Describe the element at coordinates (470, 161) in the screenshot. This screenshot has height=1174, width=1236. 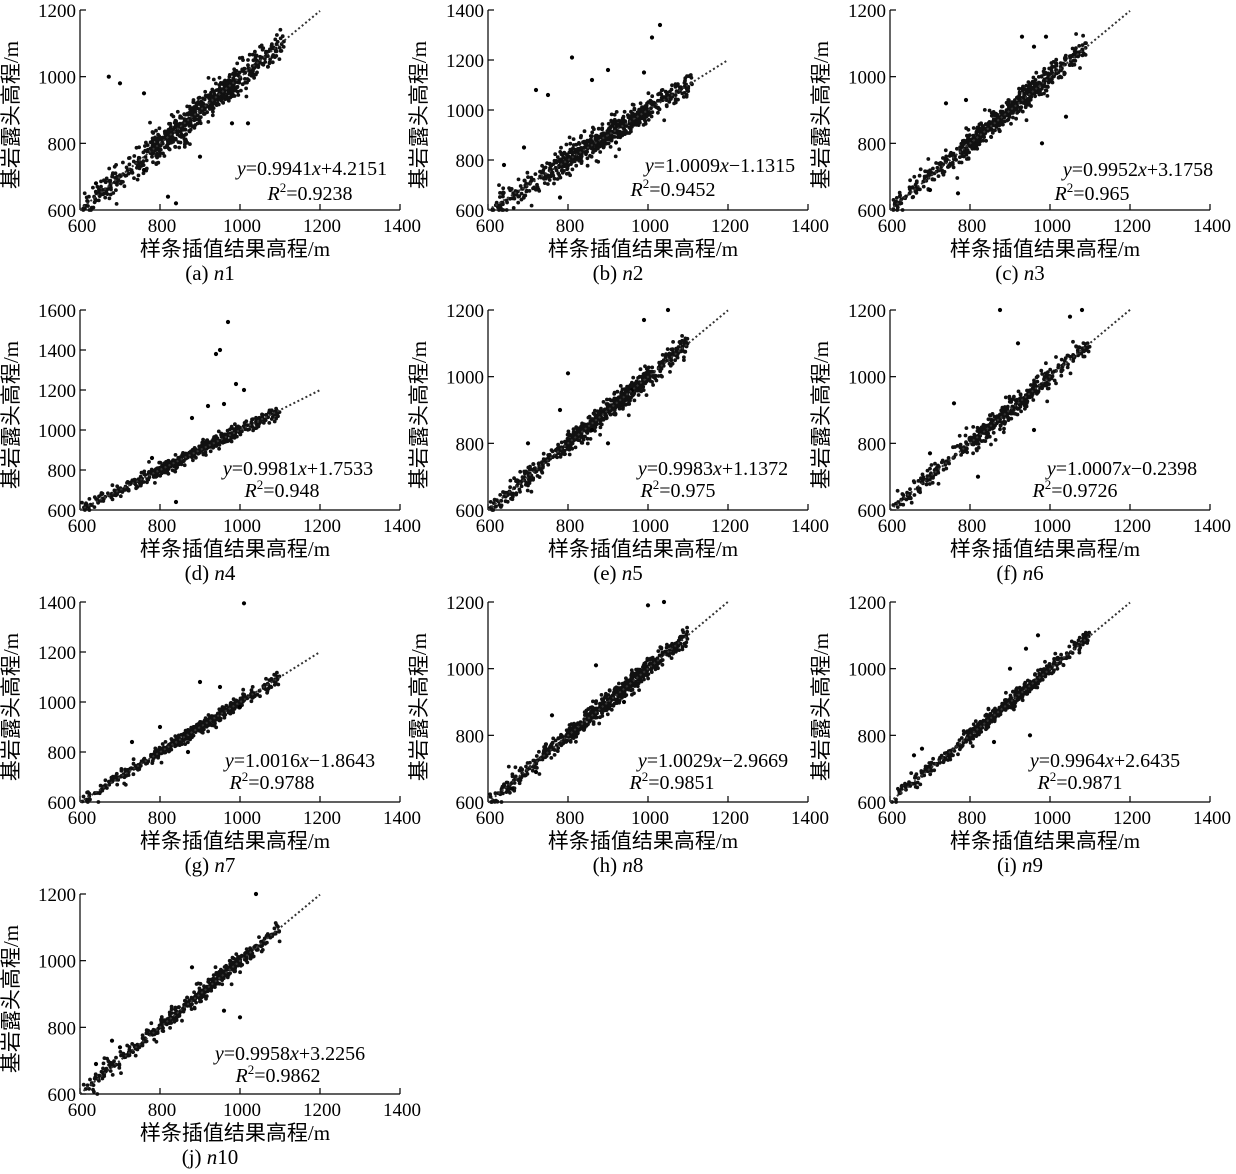
I see `panel-b-y-tick-label: 800` at that location.